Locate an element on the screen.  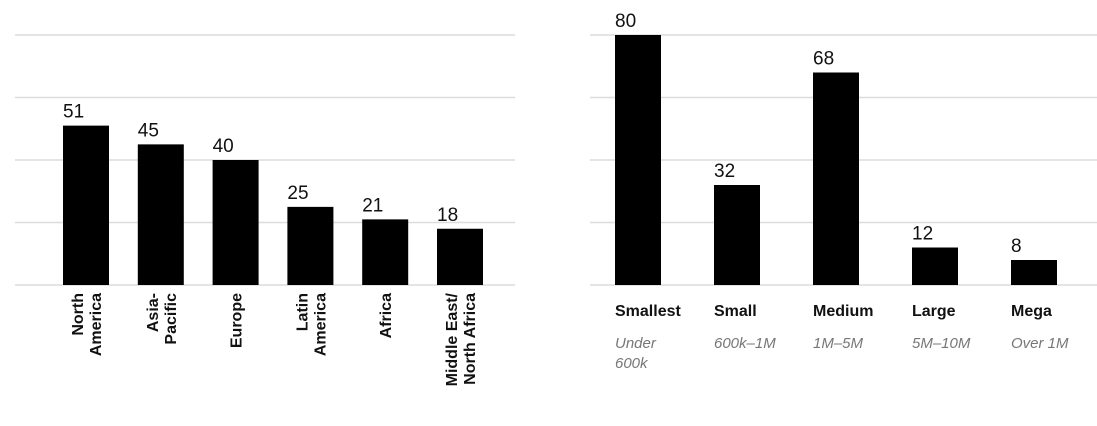
data-label: 32 is located at coordinates (724, 171).